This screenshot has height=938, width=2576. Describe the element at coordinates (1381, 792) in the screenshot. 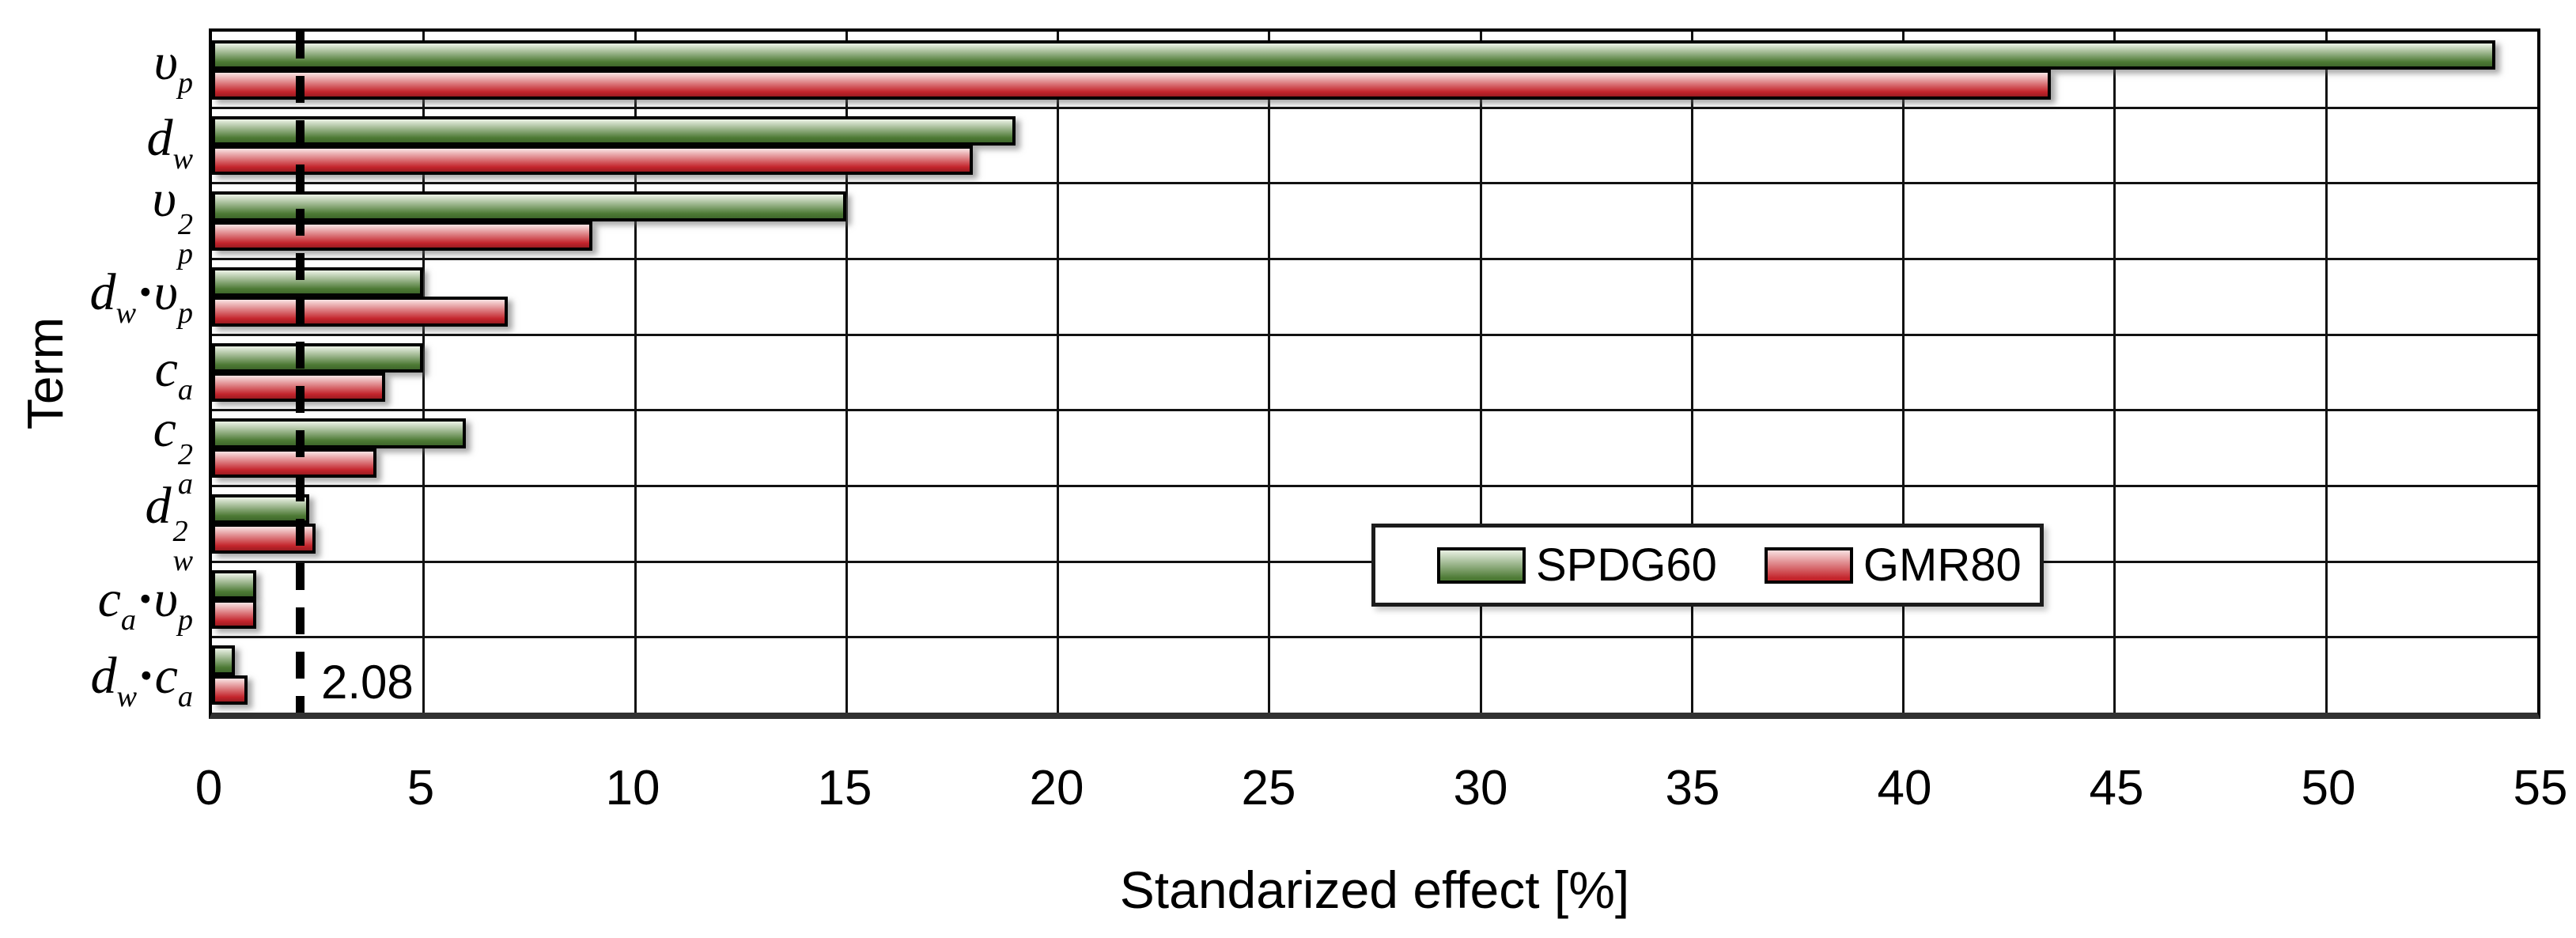

I see `x-axis-ticks: 0 5 10 15 20 25 30 35 40 45 50 55` at that location.